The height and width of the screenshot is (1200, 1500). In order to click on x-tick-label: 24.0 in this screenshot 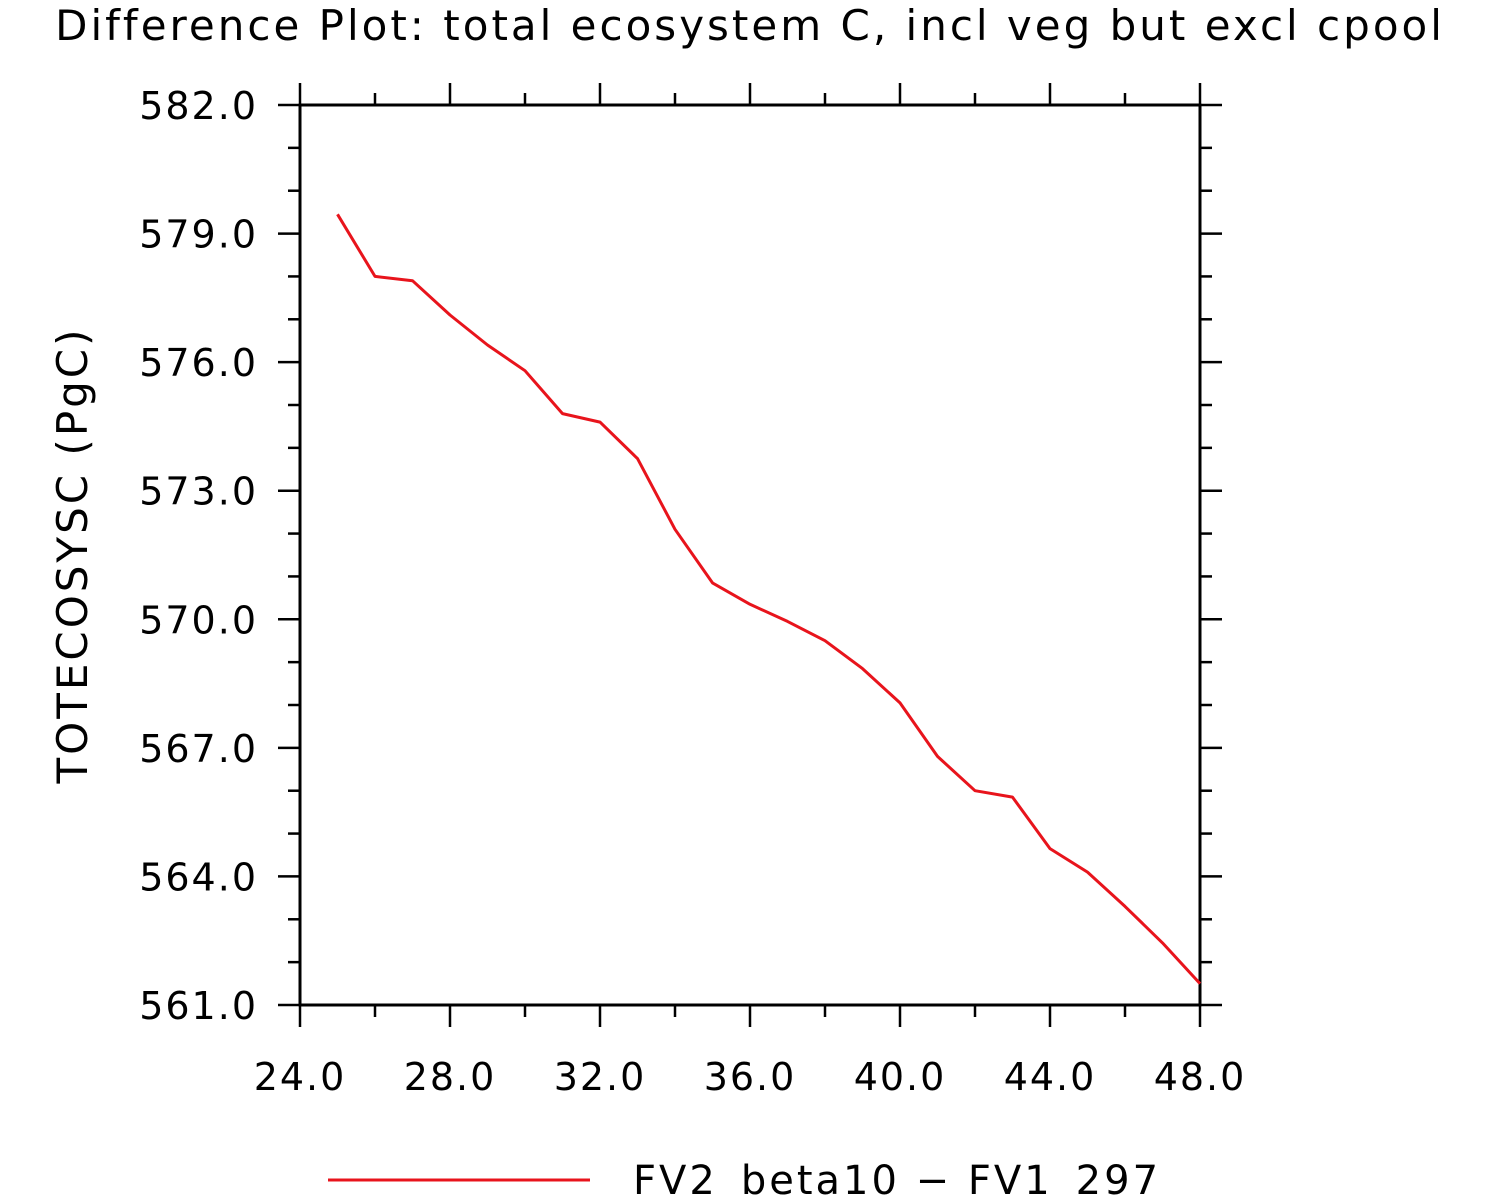, I will do `click(300, 1077)`.